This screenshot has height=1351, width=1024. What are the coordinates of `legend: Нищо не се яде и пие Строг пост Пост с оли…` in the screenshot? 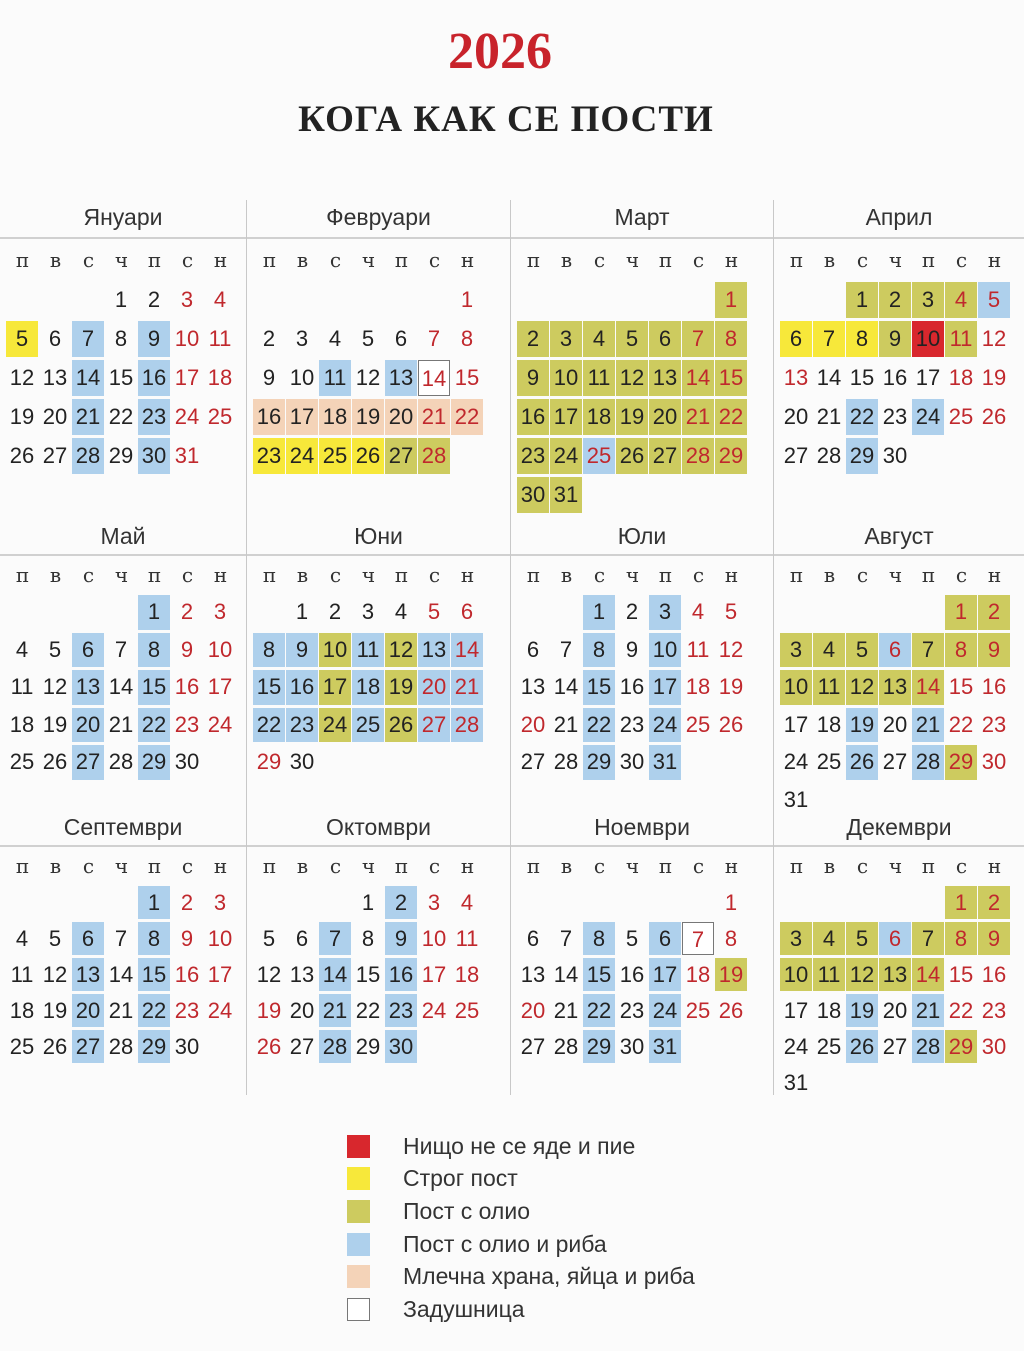 It's located at (521, 1228).